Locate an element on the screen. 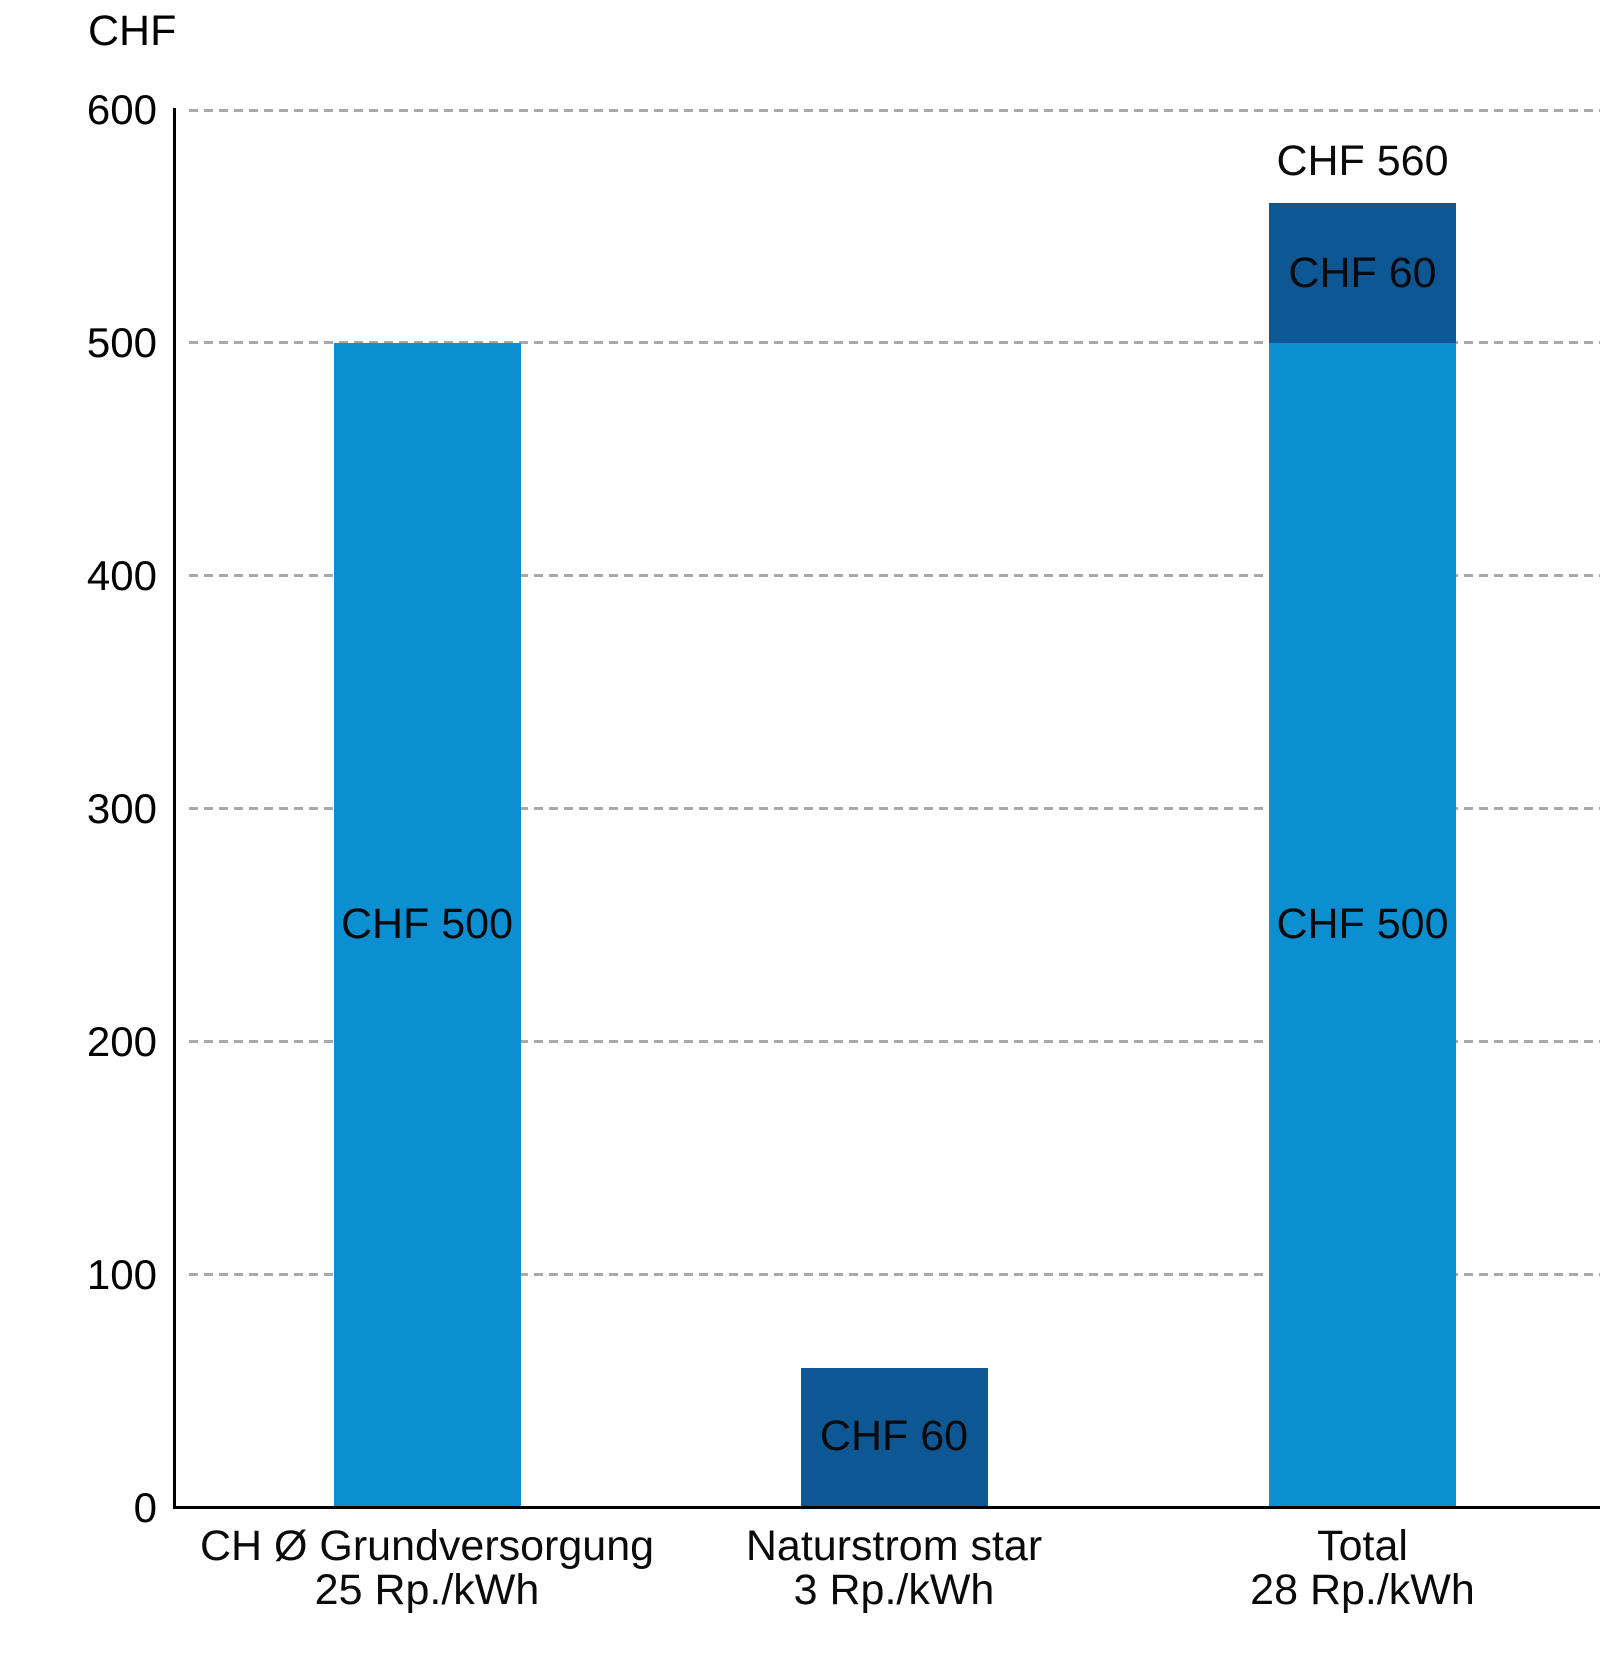 Image resolution: width=1600 pixels, height=1659 pixels. x-axis-line is located at coordinates (886, 1507).